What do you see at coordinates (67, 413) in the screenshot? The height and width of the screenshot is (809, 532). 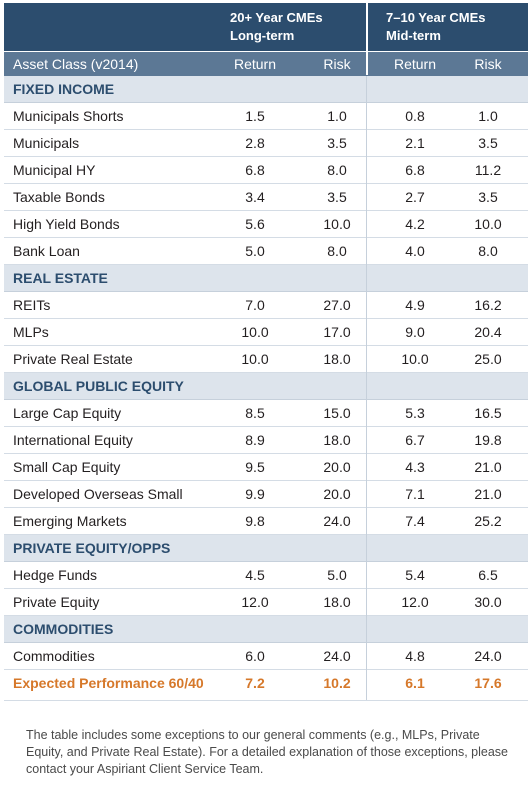 I see `asset-label: Large Cap Equity` at bounding box center [67, 413].